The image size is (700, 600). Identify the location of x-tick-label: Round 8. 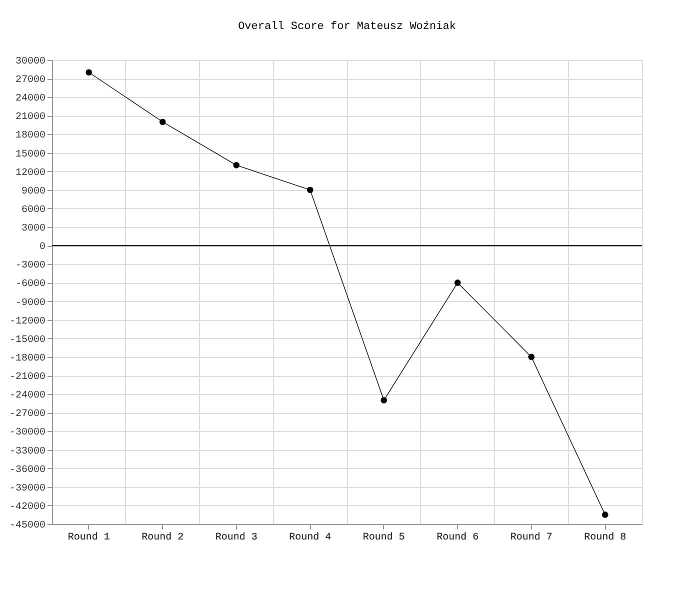
(605, 538).